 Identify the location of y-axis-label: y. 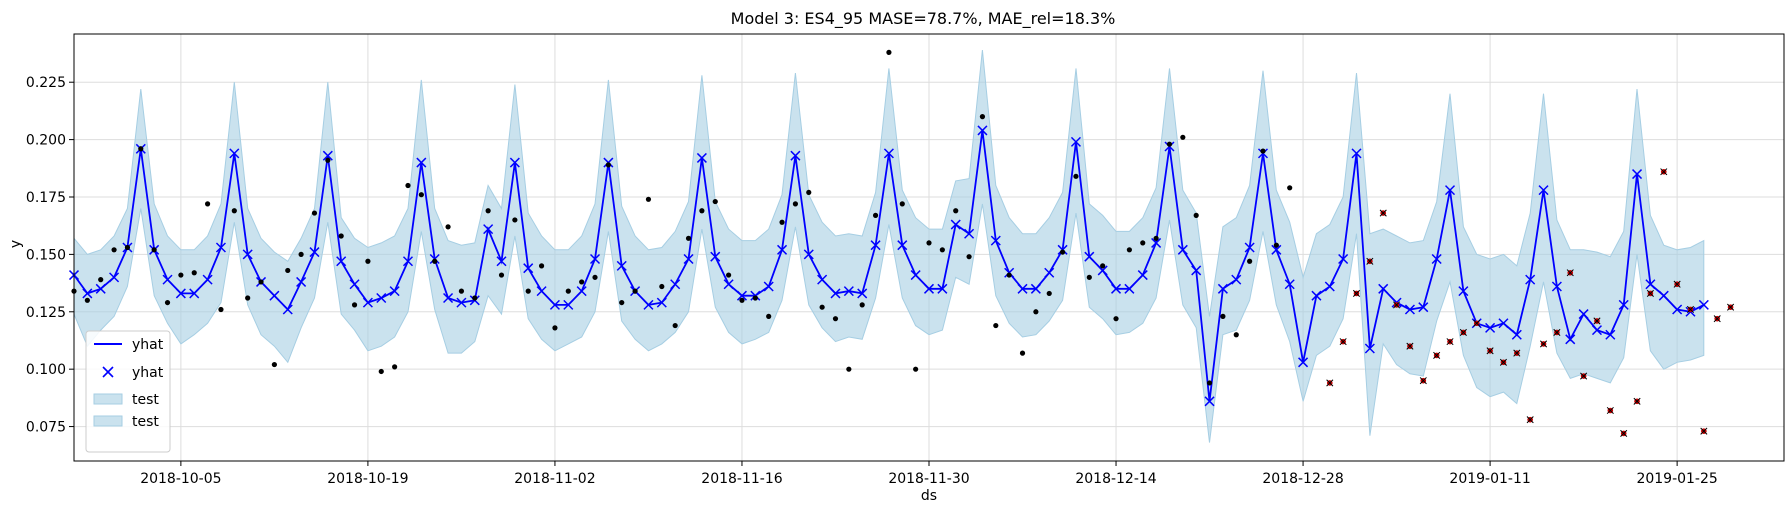
(16, 244).